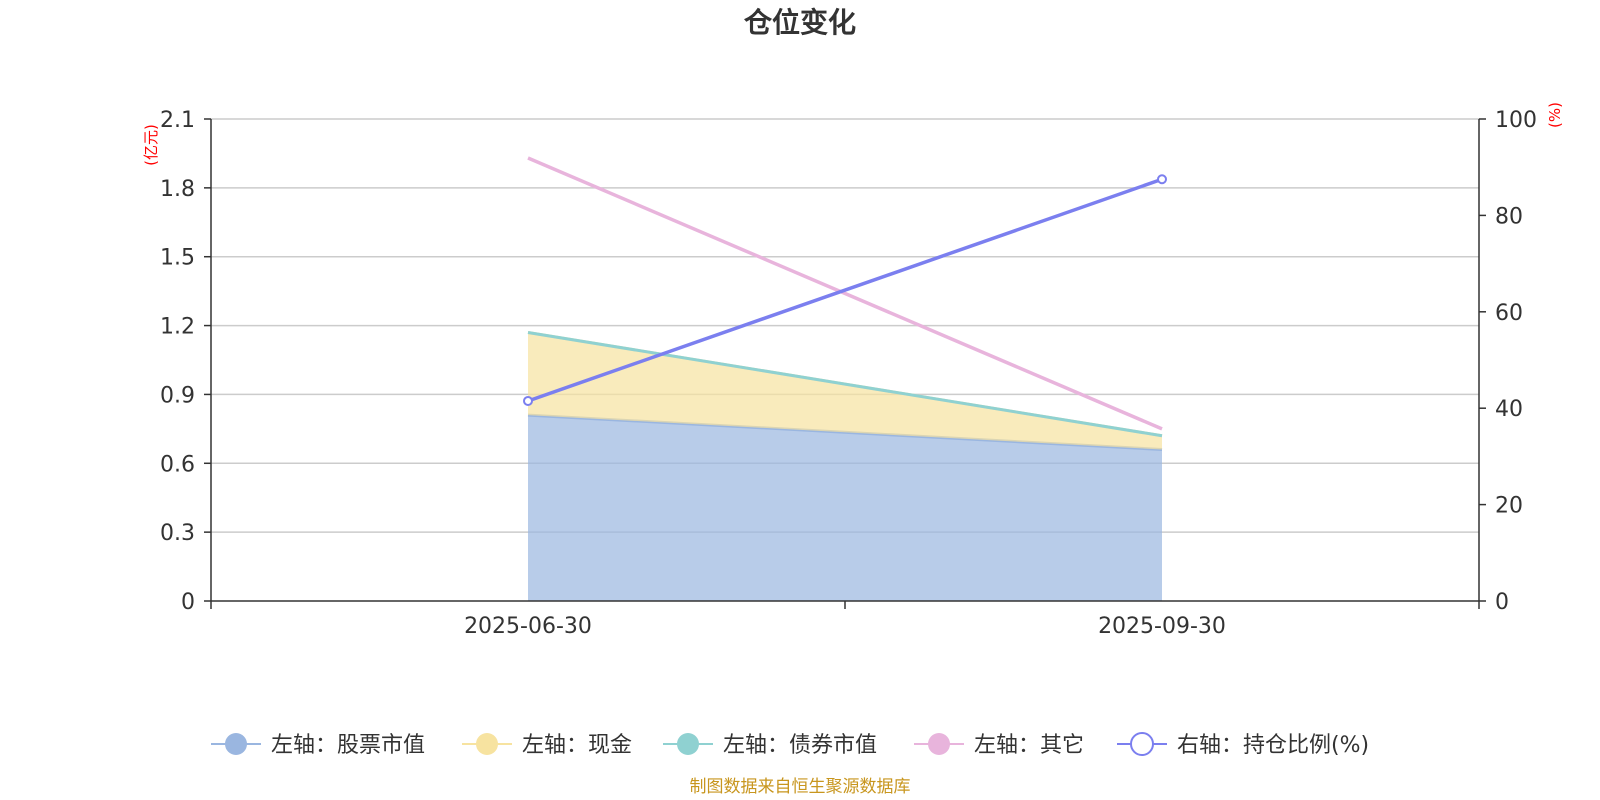 Image resolution: width=1600 pixels, height=800 pixels. Describe the element at coordinates (1162, 626) in the screenshot. I see `x-axis-tick-label: 2025-09-30` at that location.